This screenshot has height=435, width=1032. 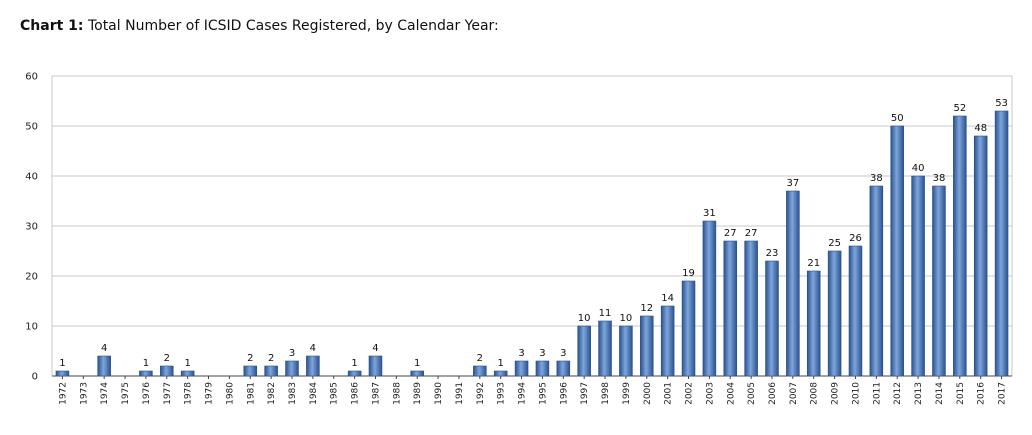 What do you see at coordinates (836, 393) in the screenshot?
I see `x-tick-label: 2009` at bounding box center [836, 393].